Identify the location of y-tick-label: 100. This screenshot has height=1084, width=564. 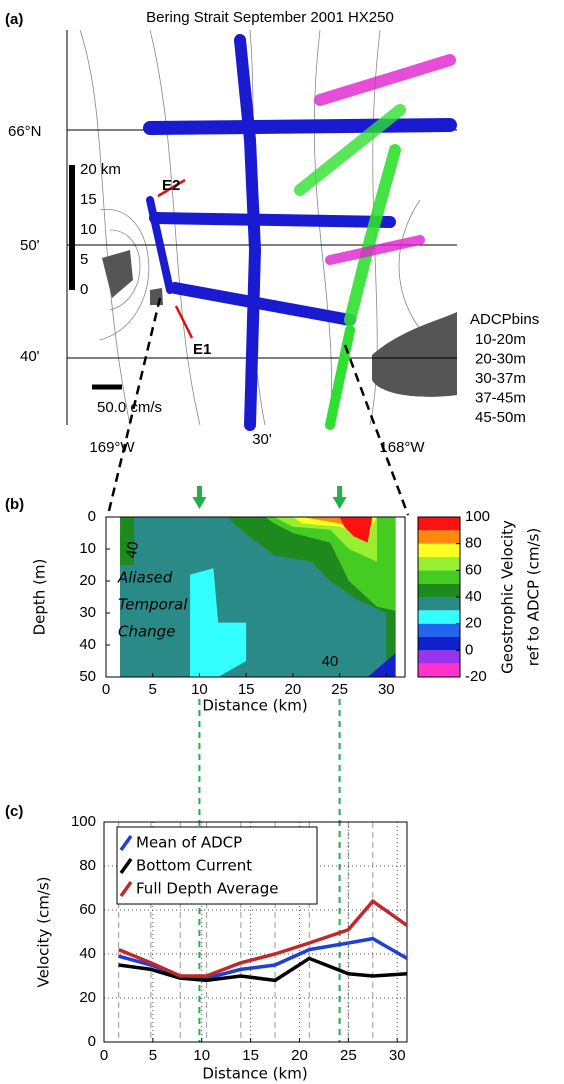
(83, 821).